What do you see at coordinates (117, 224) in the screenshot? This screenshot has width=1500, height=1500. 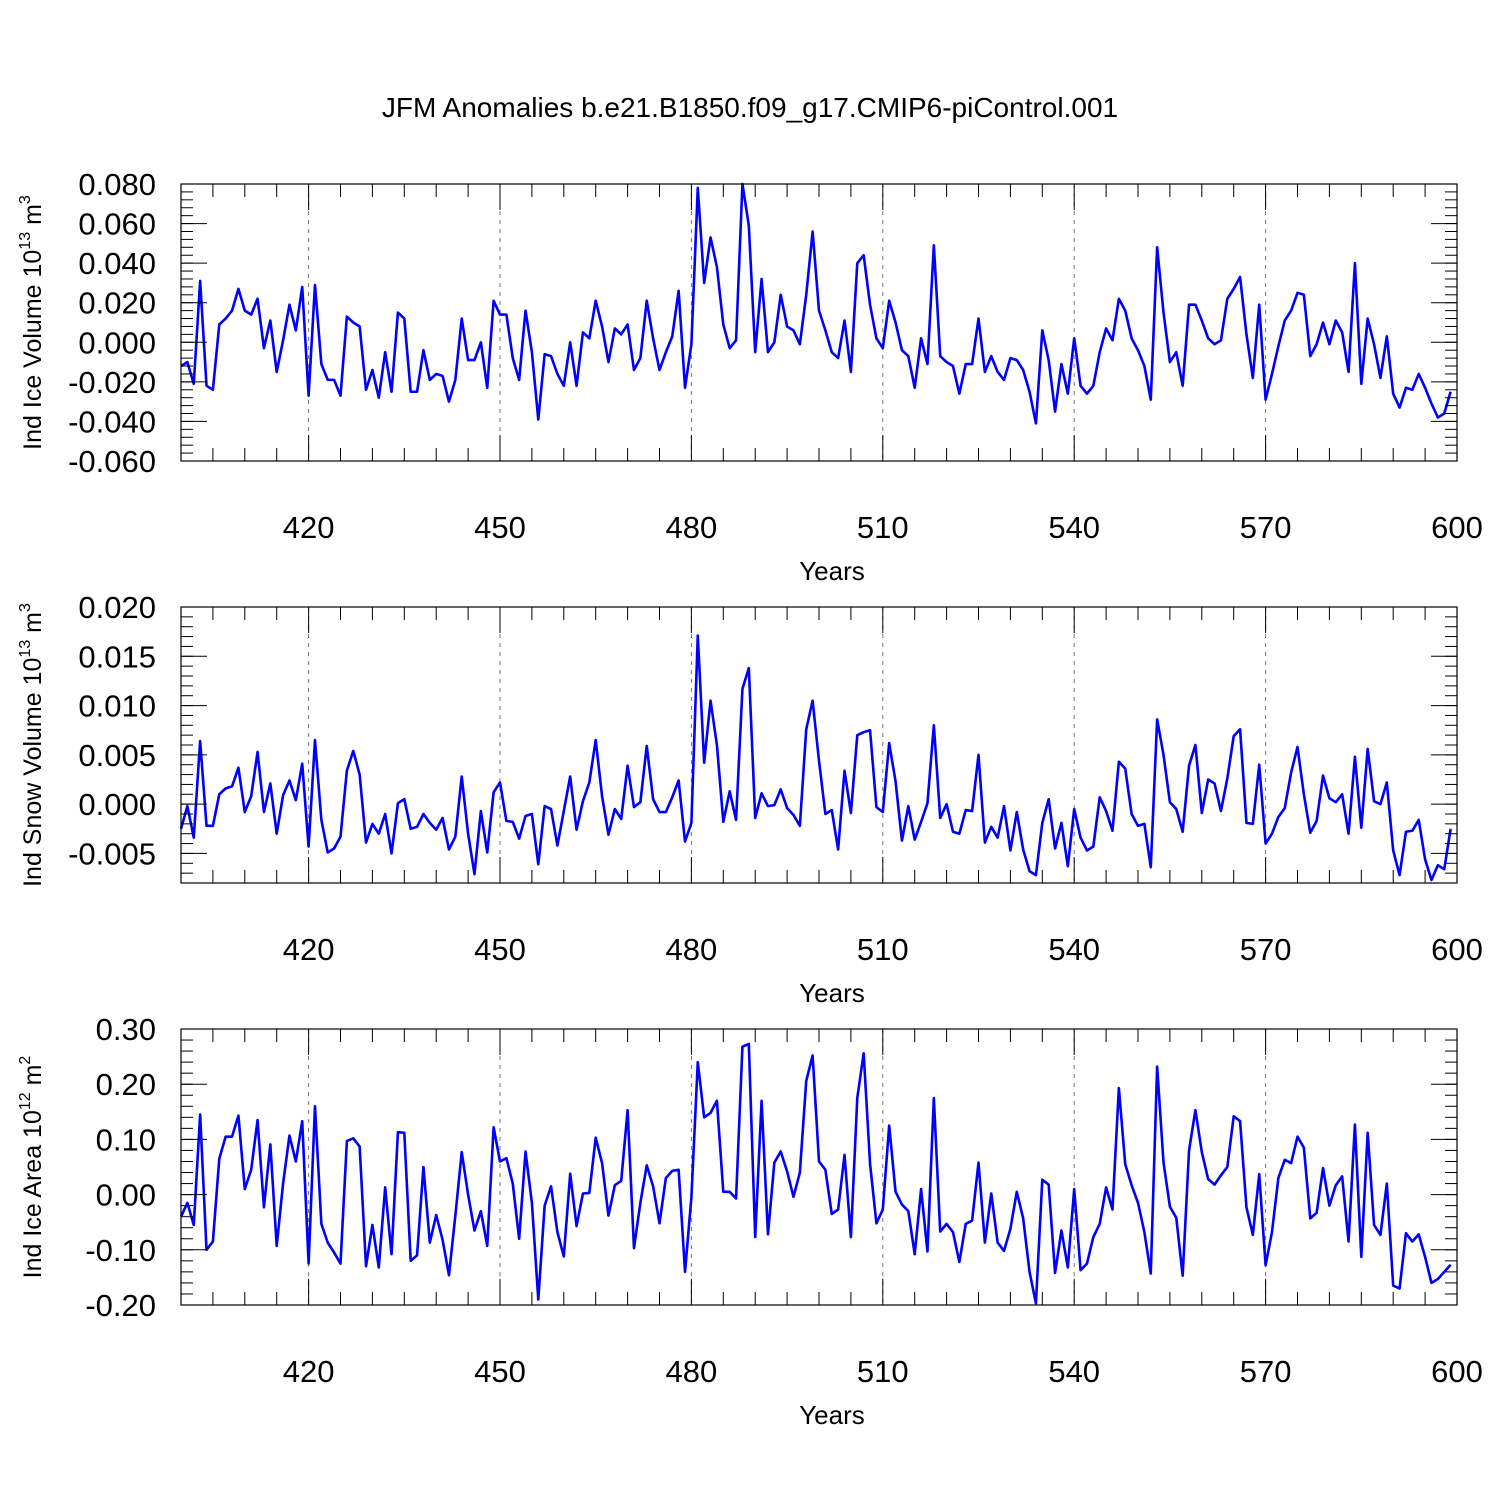 I see `y-tick-label: 0.060` at bounding box center [117, 224].